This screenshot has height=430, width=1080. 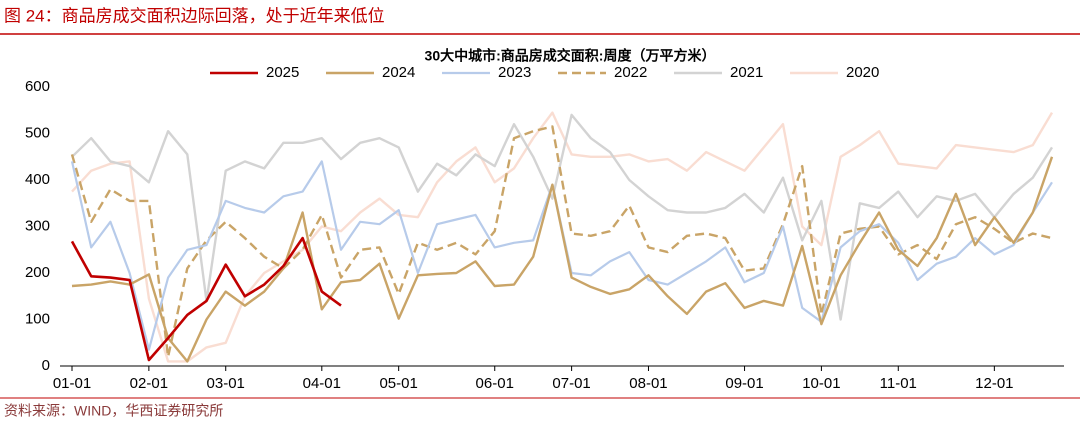 I want to click on legend-label: 2021, so click(x=746, y=72).